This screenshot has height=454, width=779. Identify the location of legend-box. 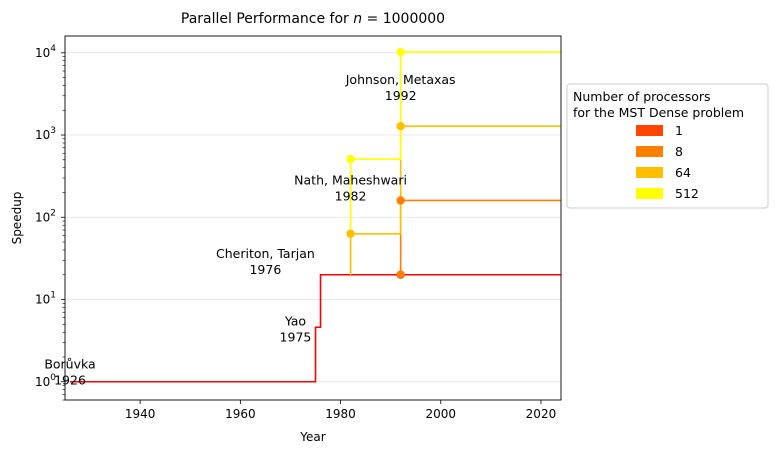
(667, 146).